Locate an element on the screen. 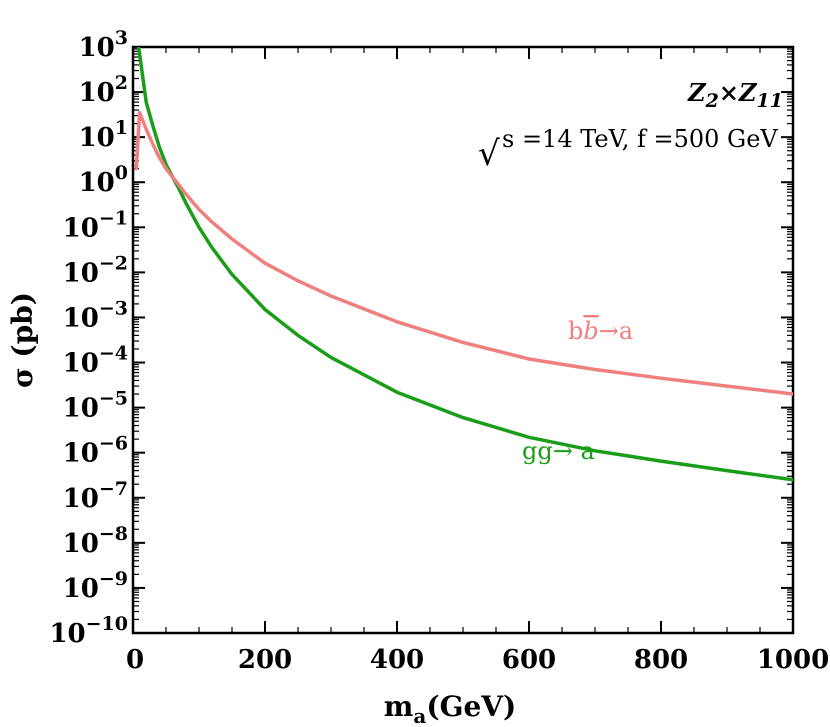 This screenshot has width=830, height=727. x-axis-title: ma(GeV) is located at coordinates (450, 708).